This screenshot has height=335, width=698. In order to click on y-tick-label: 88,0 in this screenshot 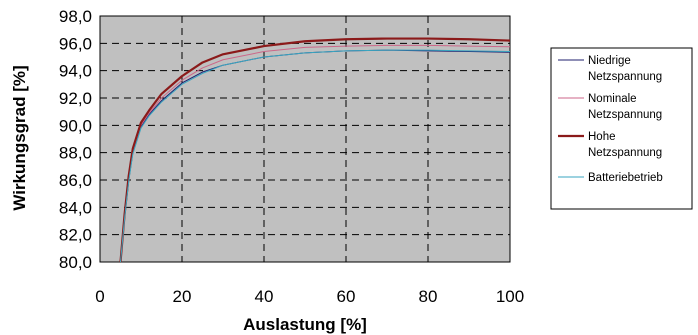, I will do `click(75, 153)`.